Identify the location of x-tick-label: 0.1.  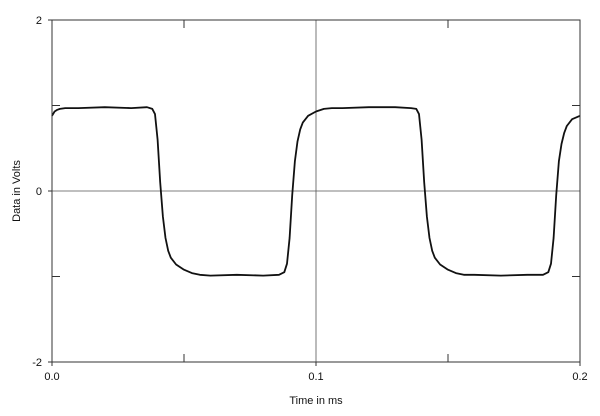
(315, 377).